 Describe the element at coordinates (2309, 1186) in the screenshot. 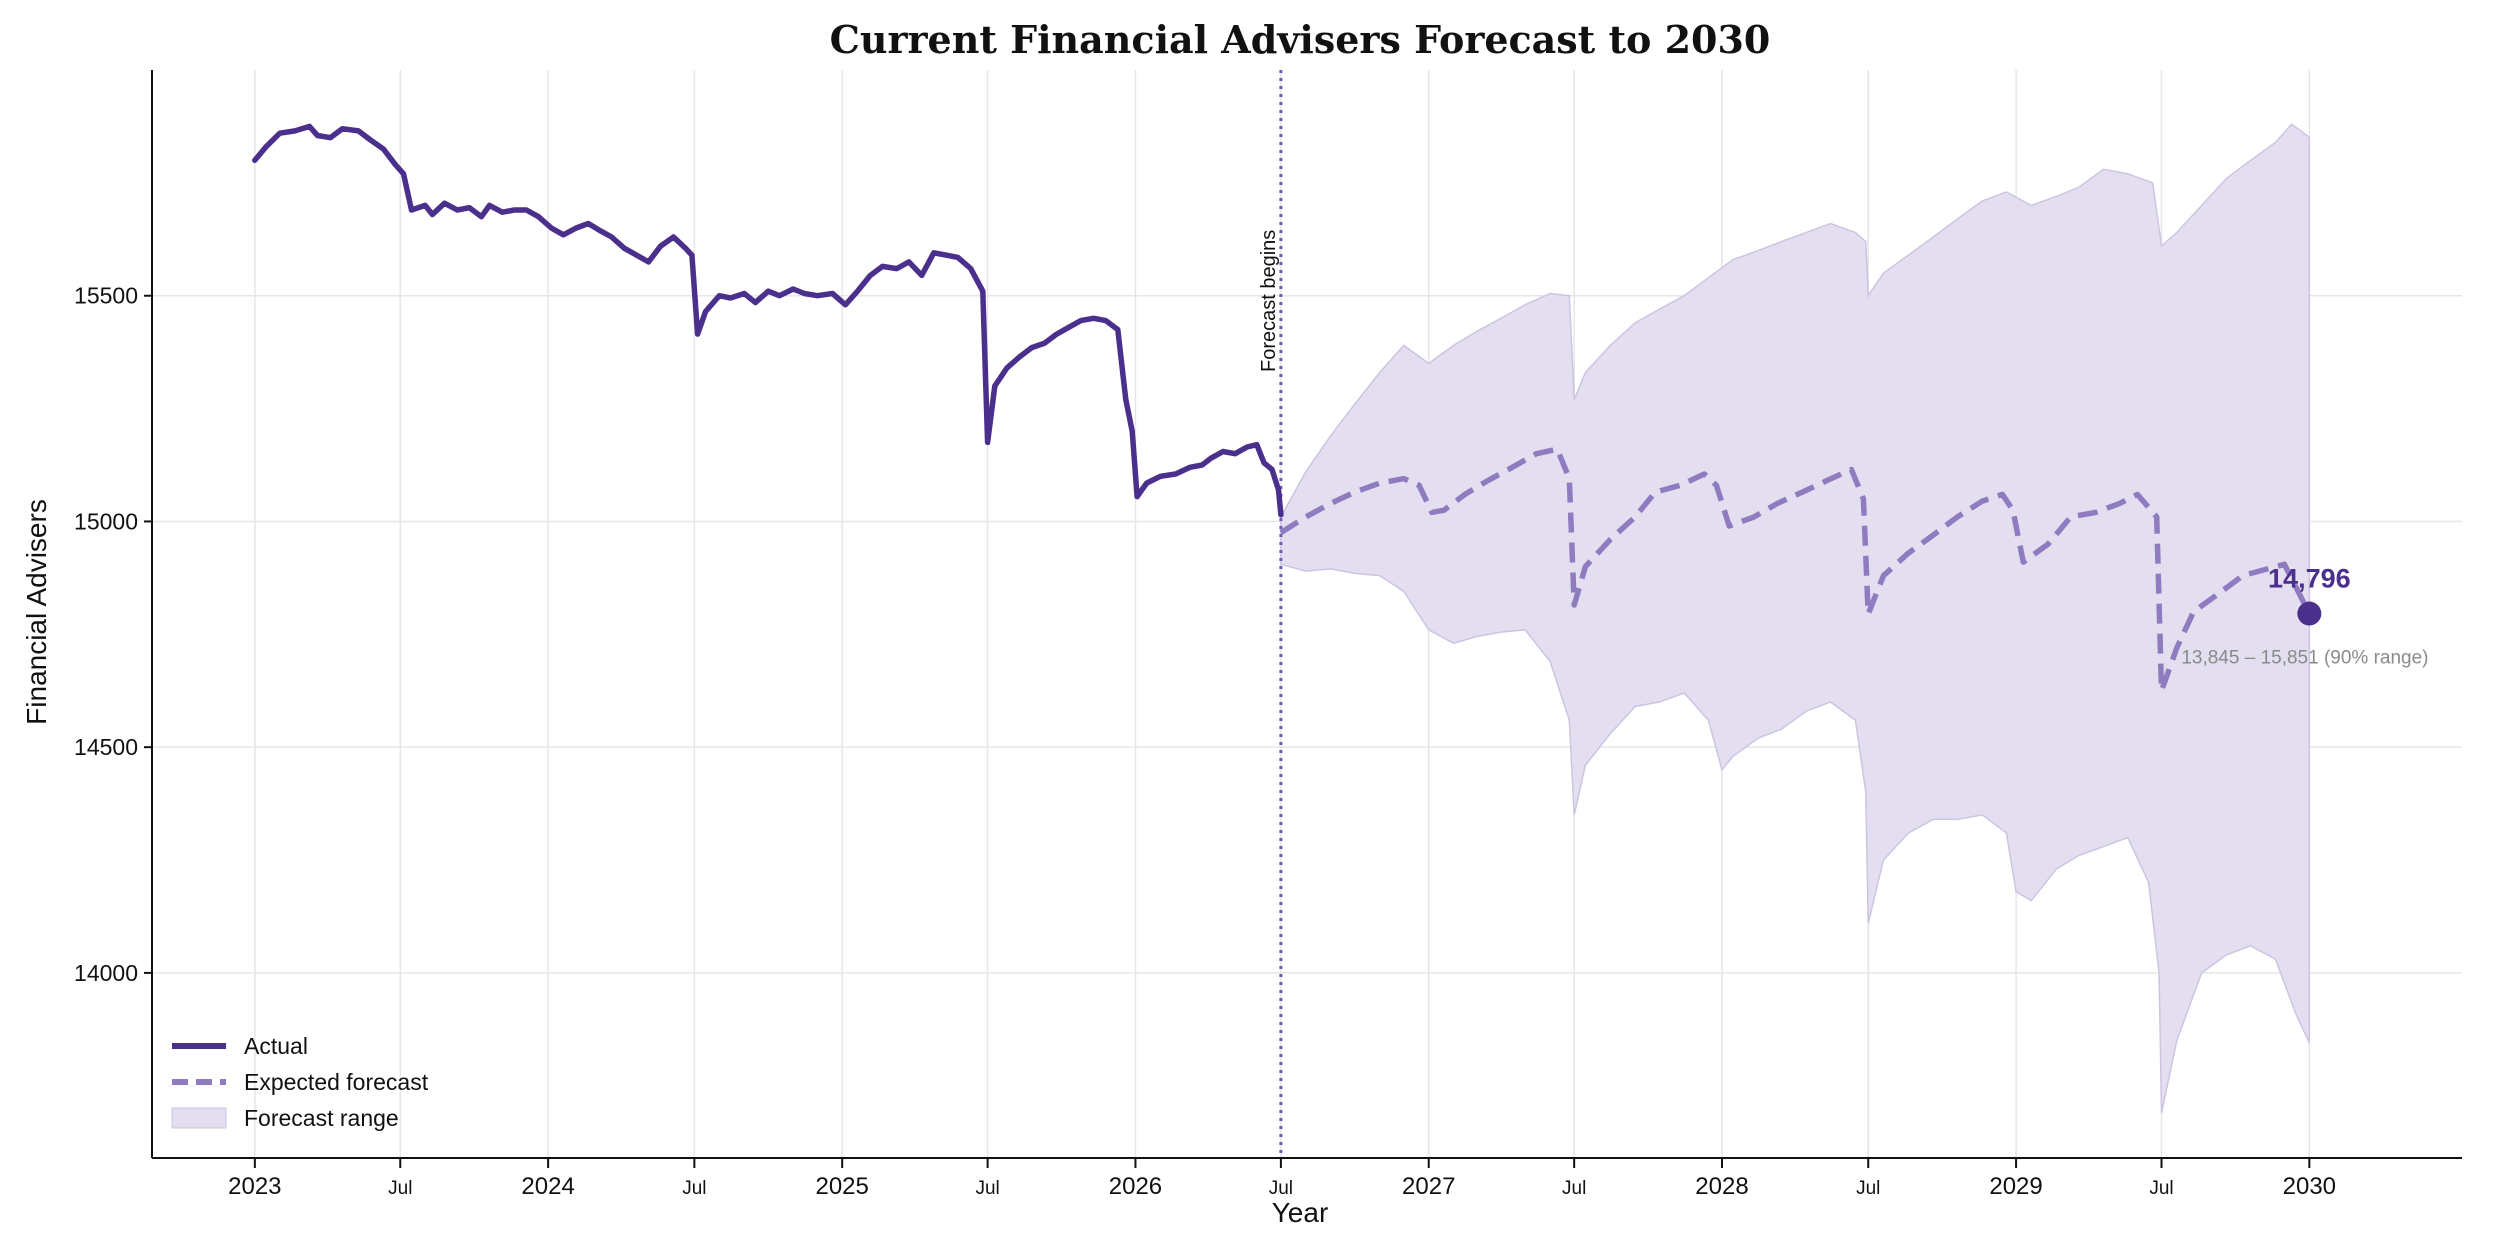

I see `x-tick-label: 2030` at that location.